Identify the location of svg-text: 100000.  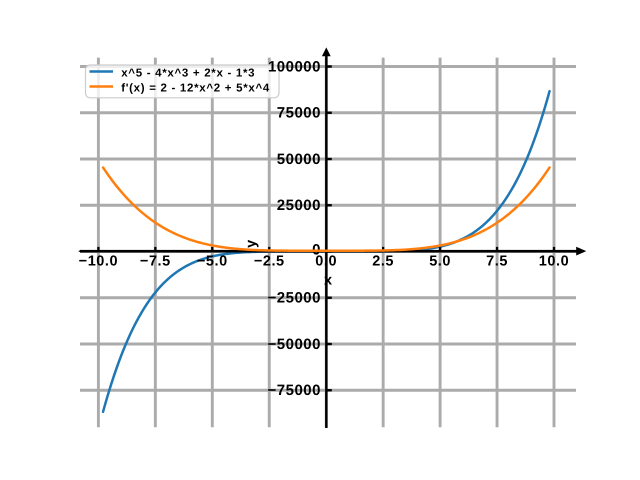
(294, 66).